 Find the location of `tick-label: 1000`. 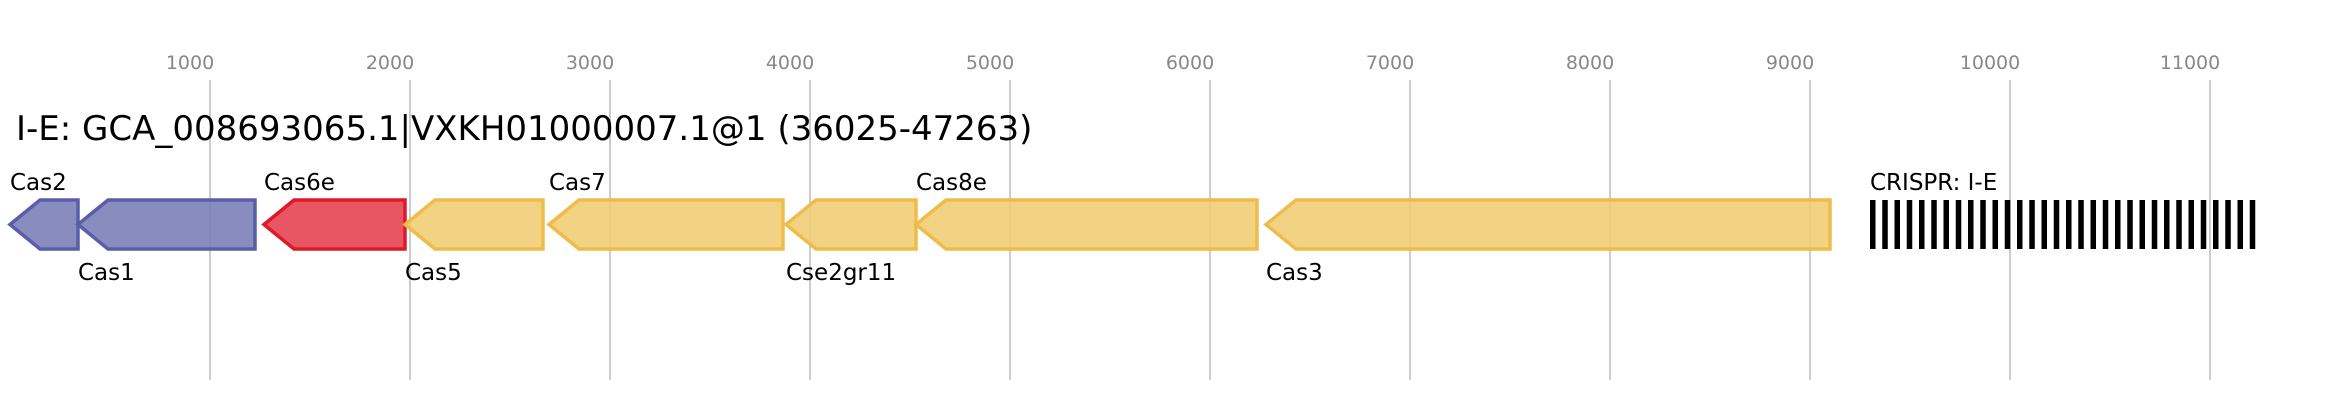

tick-label: 1000 is located at coordinates (190, 63).